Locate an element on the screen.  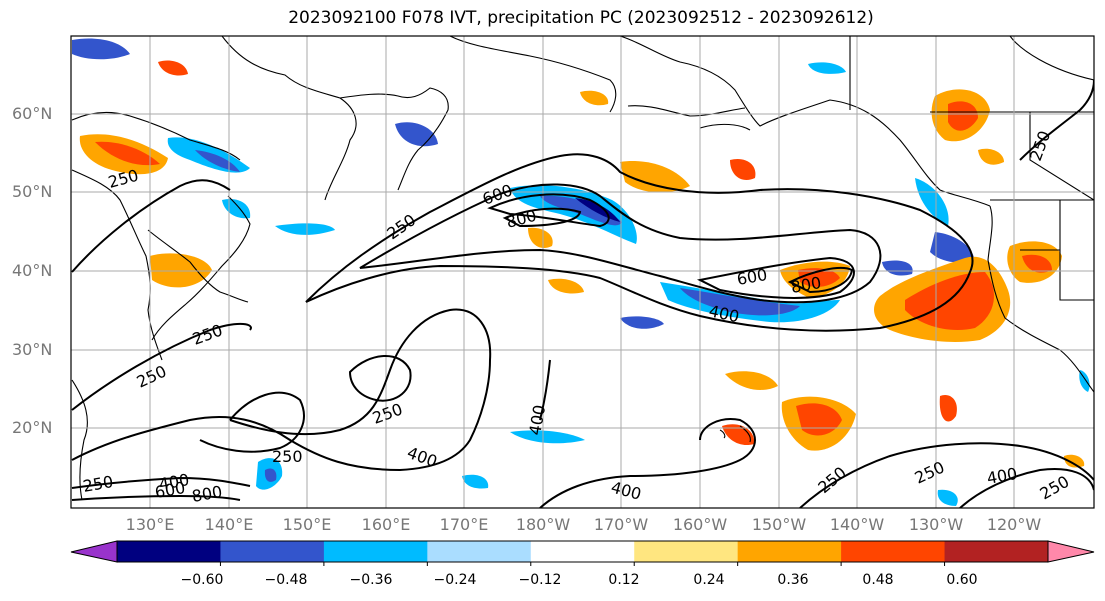
lon-label: 160°E is located at coordinates (386, 524).